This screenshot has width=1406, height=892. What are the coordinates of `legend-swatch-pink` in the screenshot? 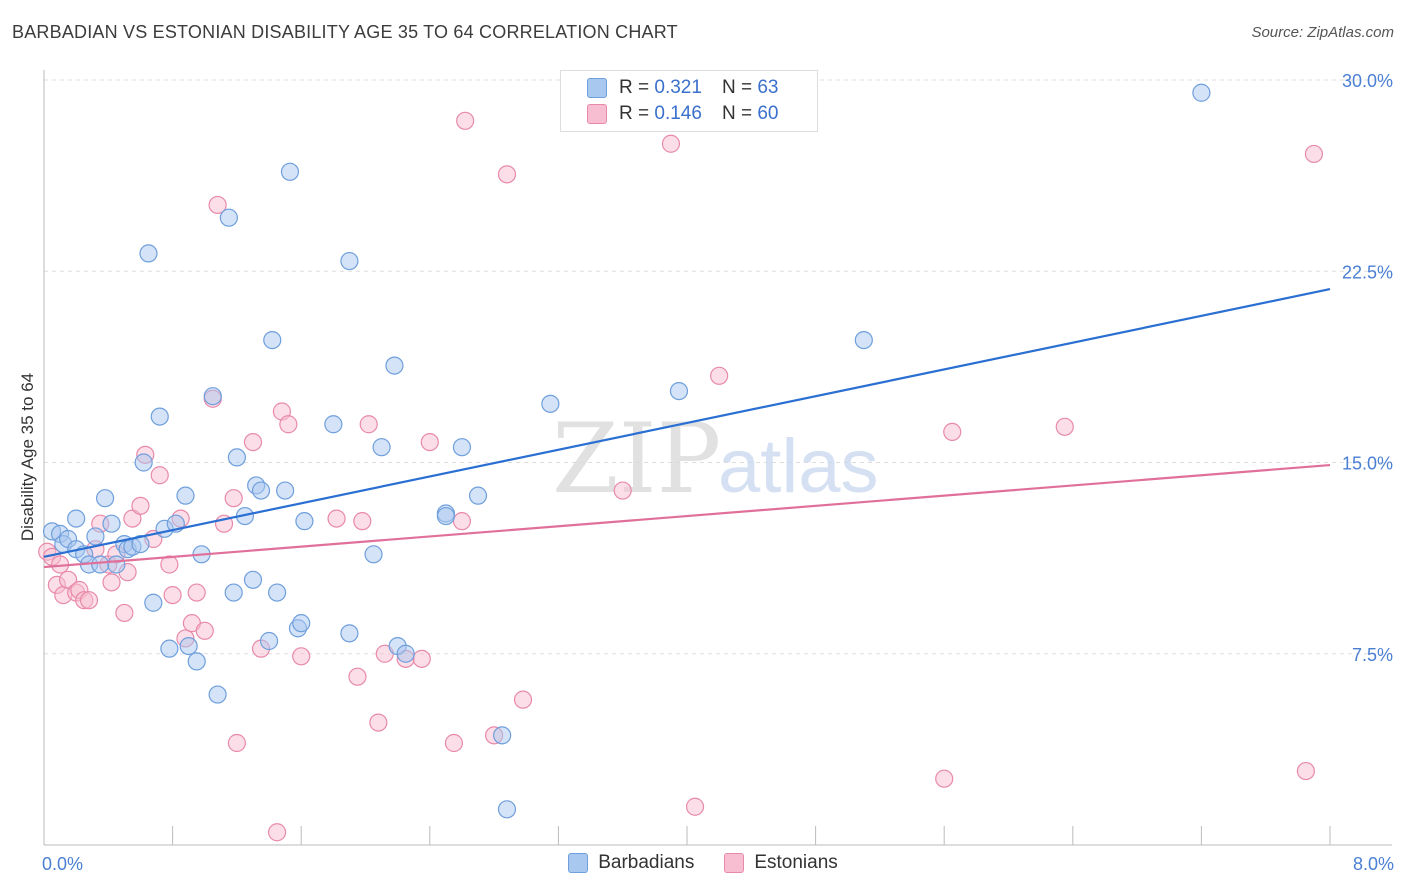 It's located at (597, 114).